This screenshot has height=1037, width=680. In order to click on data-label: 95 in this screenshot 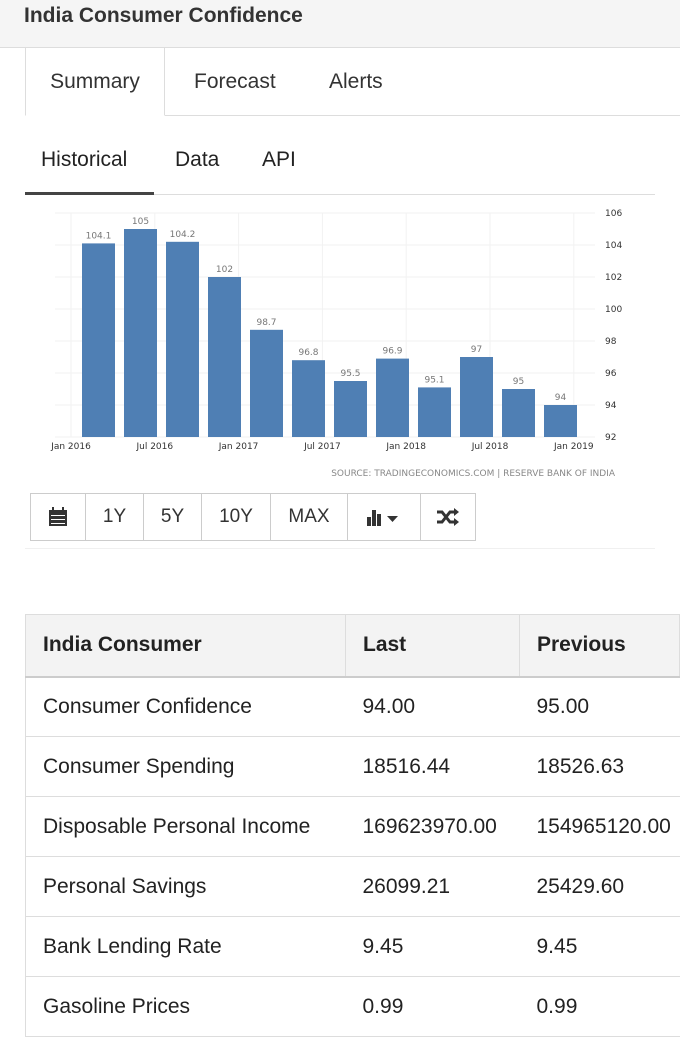, I will do `click(518, 382)`.